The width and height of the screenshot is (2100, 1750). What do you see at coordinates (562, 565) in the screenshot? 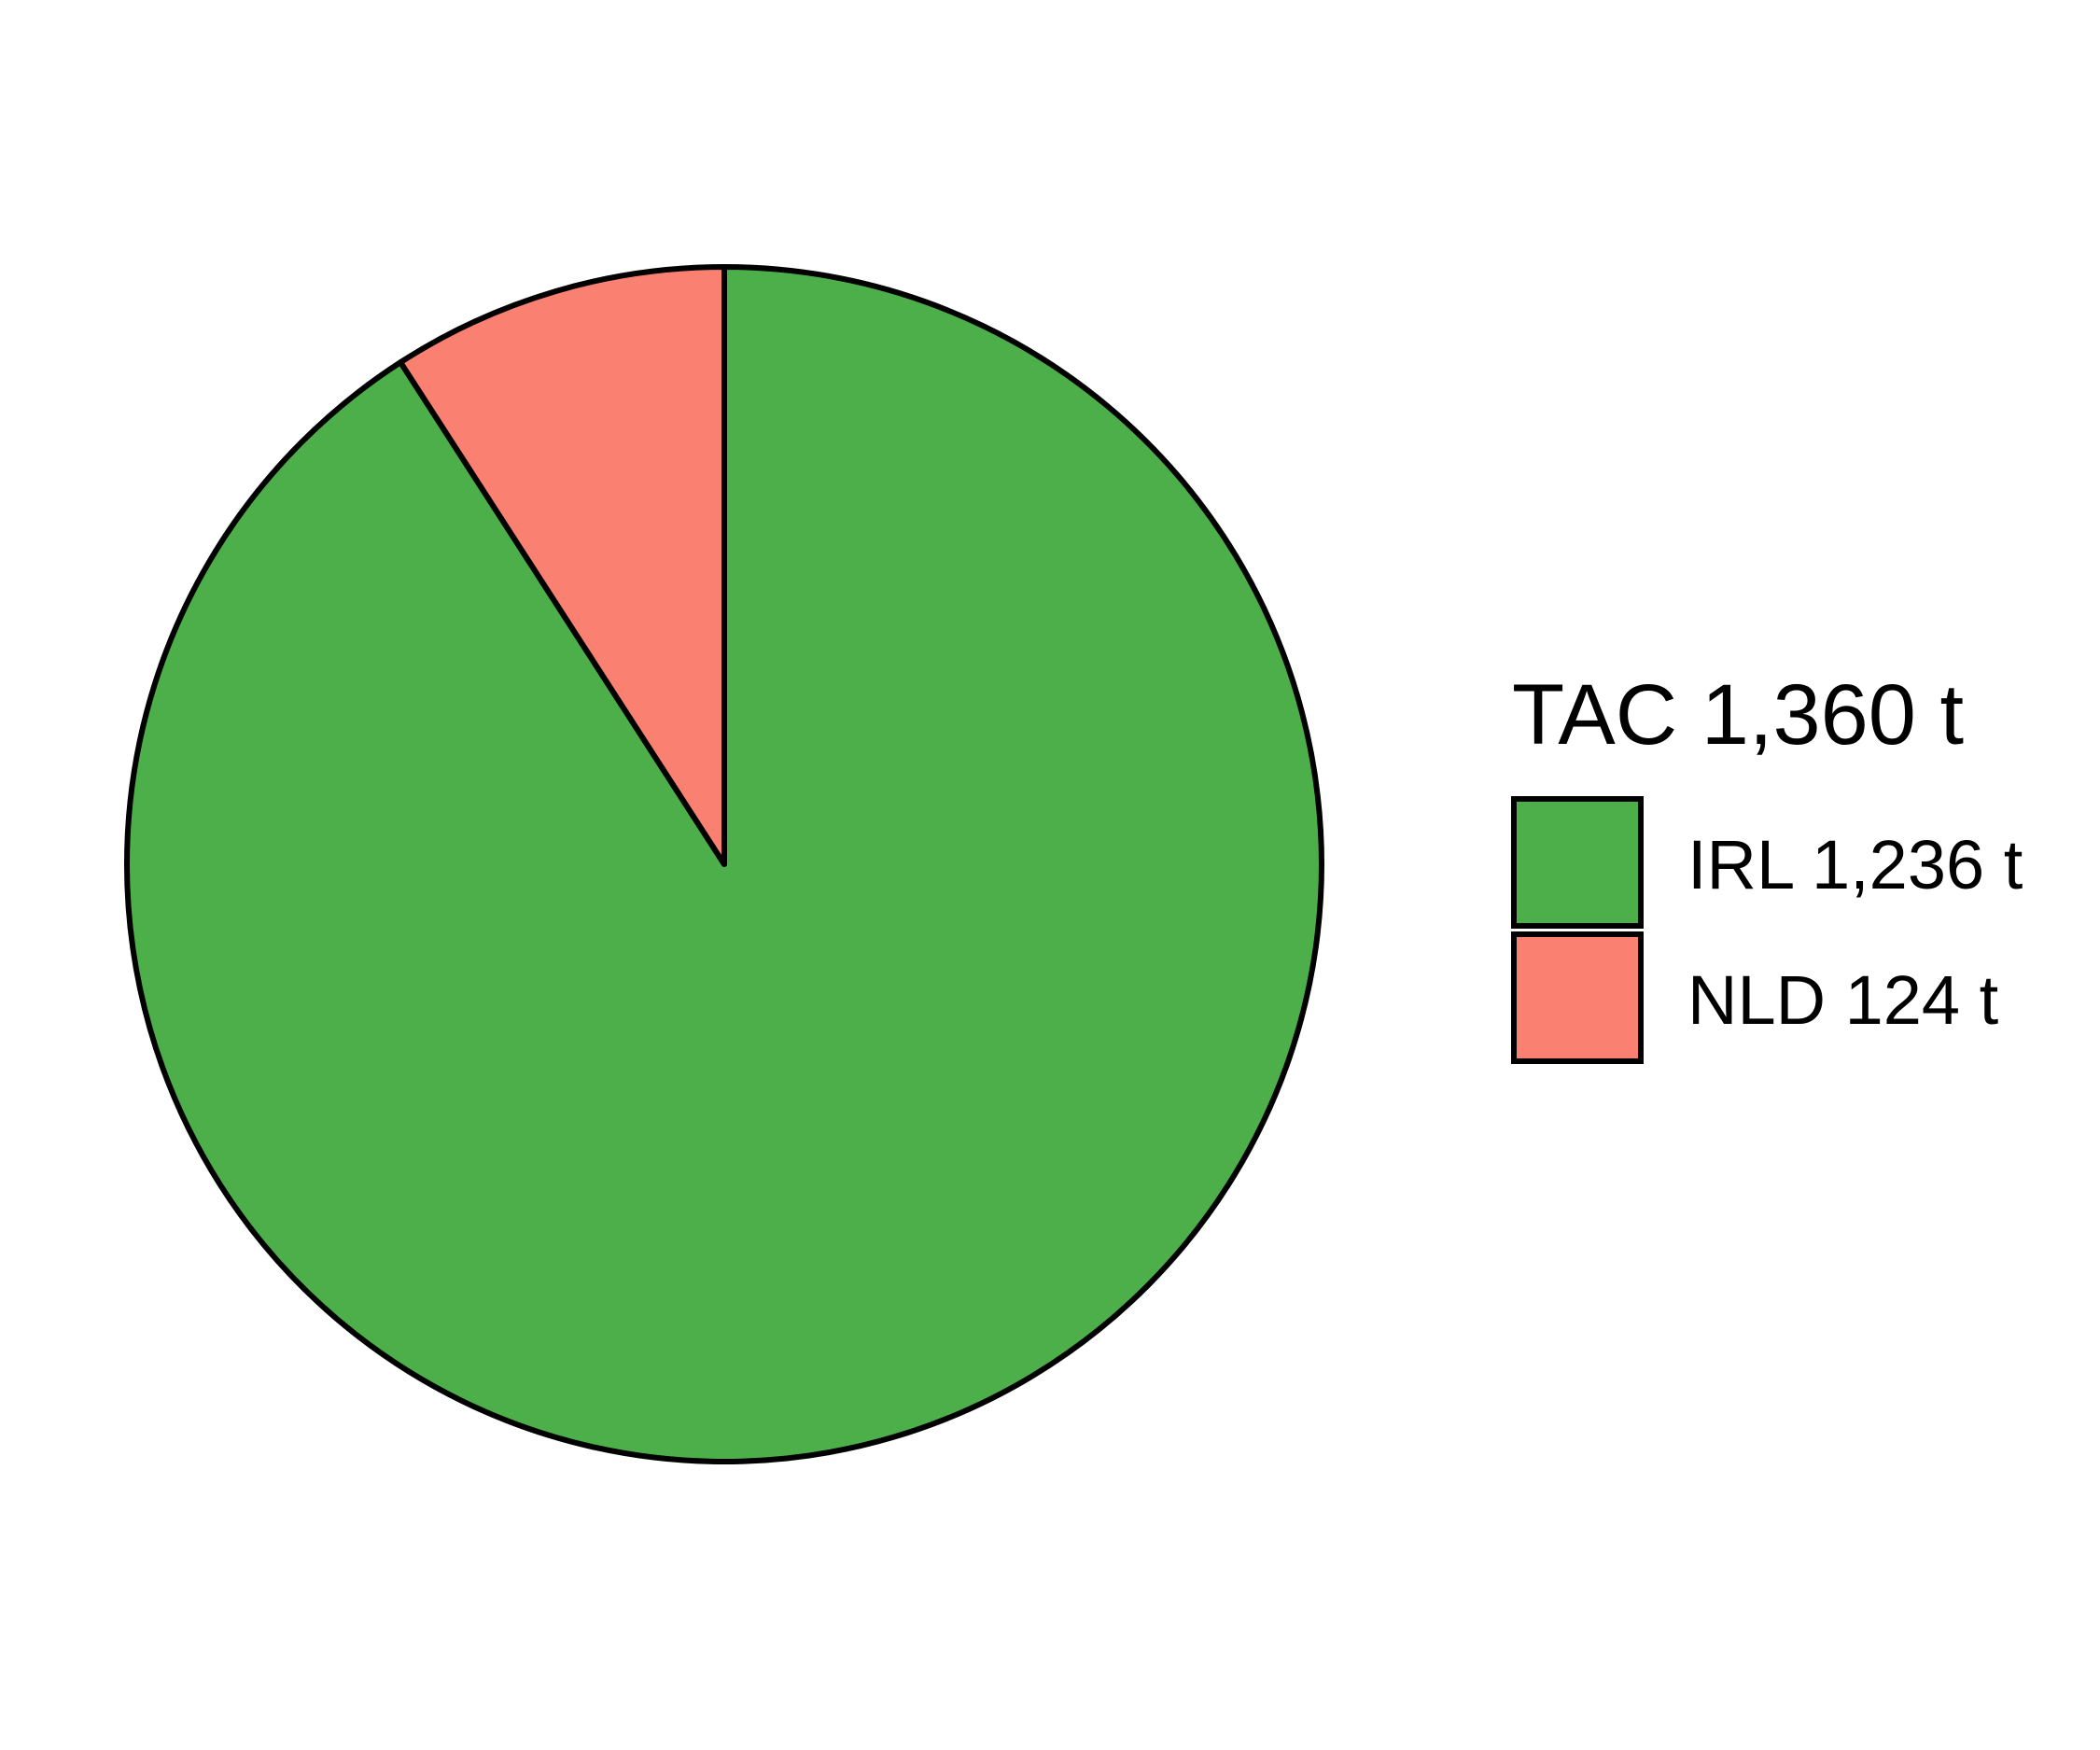
I see `pie-slice-nld` at bounding box center [562, 565].